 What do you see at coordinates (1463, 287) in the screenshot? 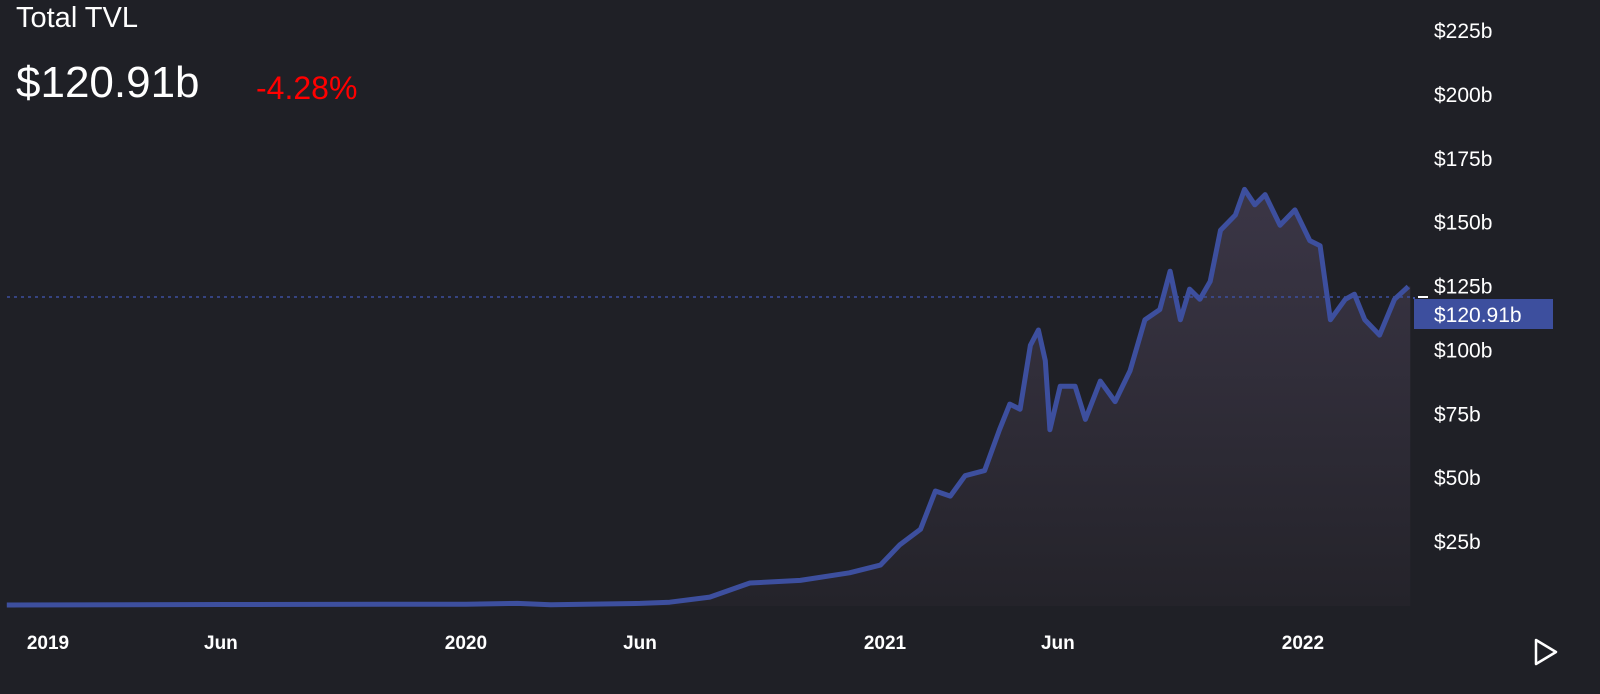
I see `y-tick-label: $125b` at bounding box center [1463, 287].